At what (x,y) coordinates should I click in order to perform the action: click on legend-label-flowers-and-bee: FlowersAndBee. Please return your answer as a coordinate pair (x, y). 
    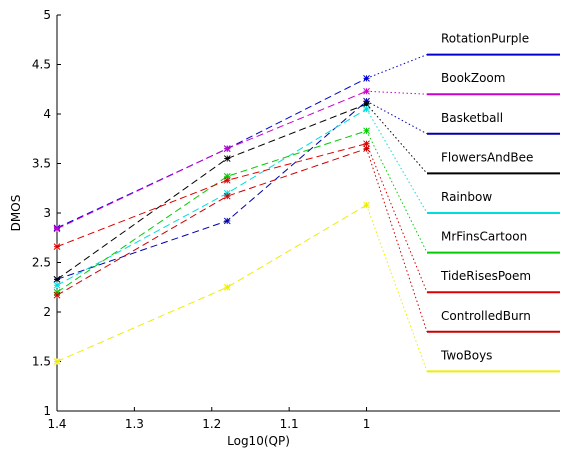
    Looking at the image, I should click on (487, 157).